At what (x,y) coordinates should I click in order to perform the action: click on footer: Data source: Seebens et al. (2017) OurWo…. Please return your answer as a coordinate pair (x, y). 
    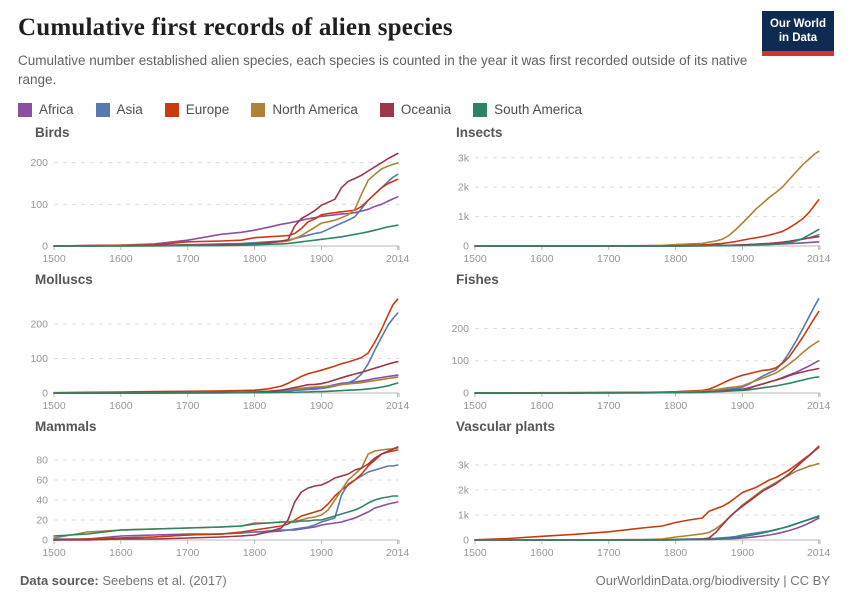
    Looking at the image, I should click on (425, 584).